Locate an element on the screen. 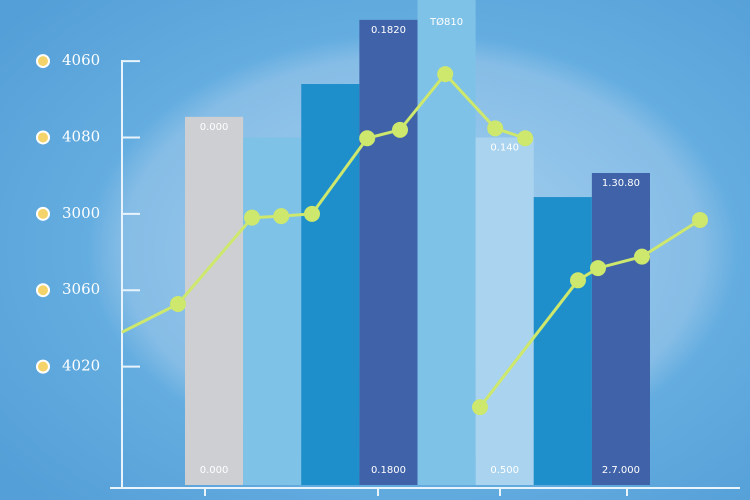 The height and width of the screenshot is (500, 750). annotation: 2.7.000 is located at coordinates (621, 470).